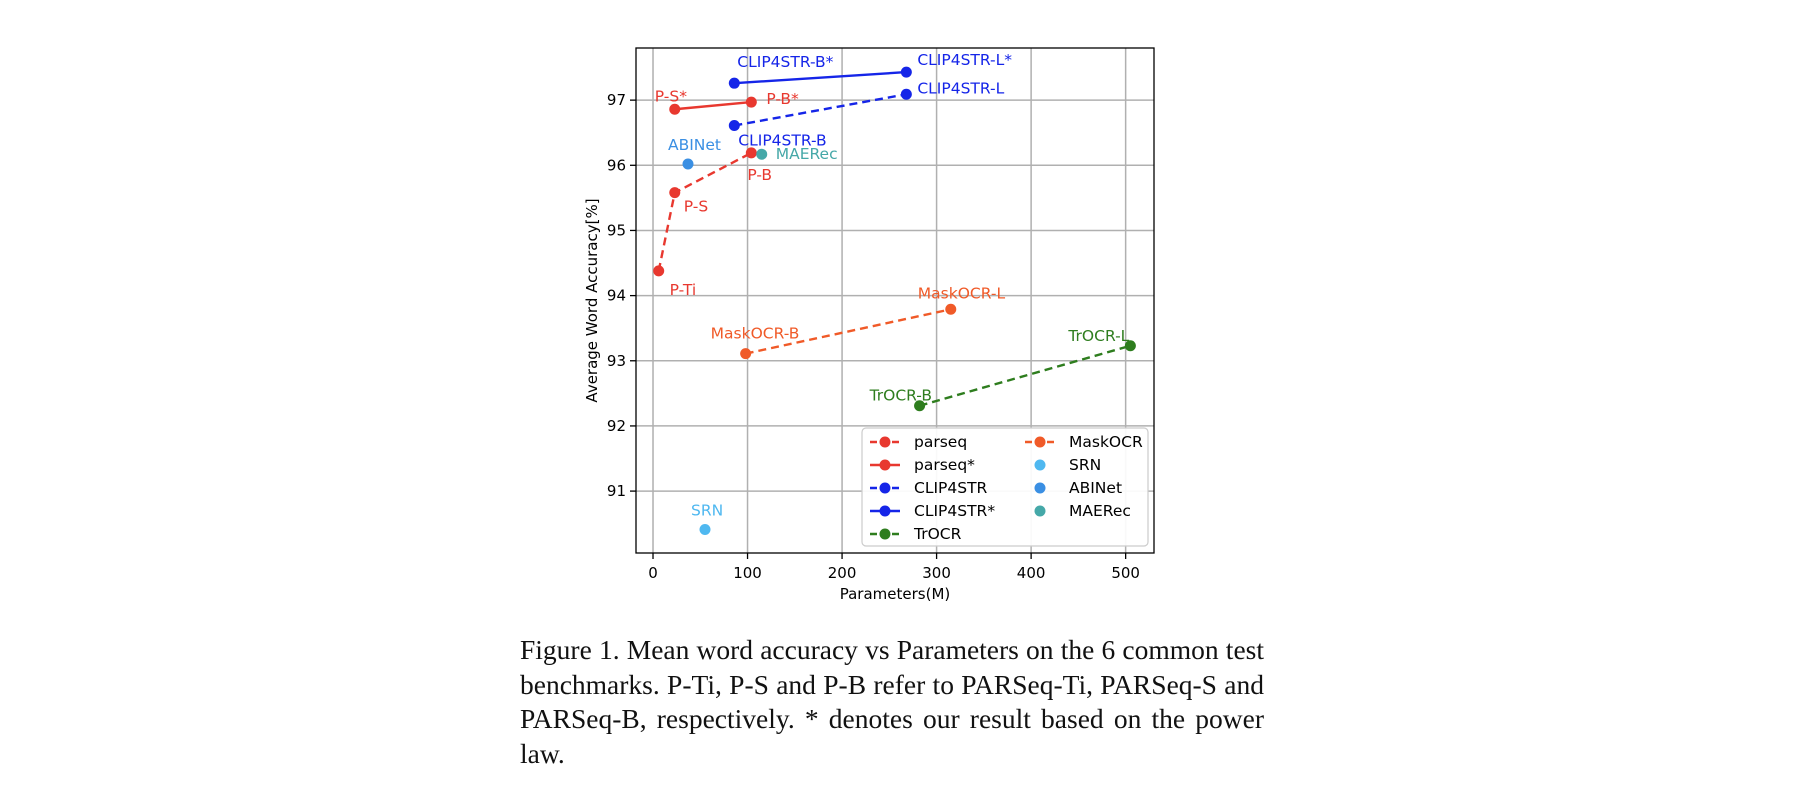 The width and height of the screenshot is (1810, 790). Describe the element at coordinates (747, 573) in the screenshot. I see `x-tick-label: 100` at that location.